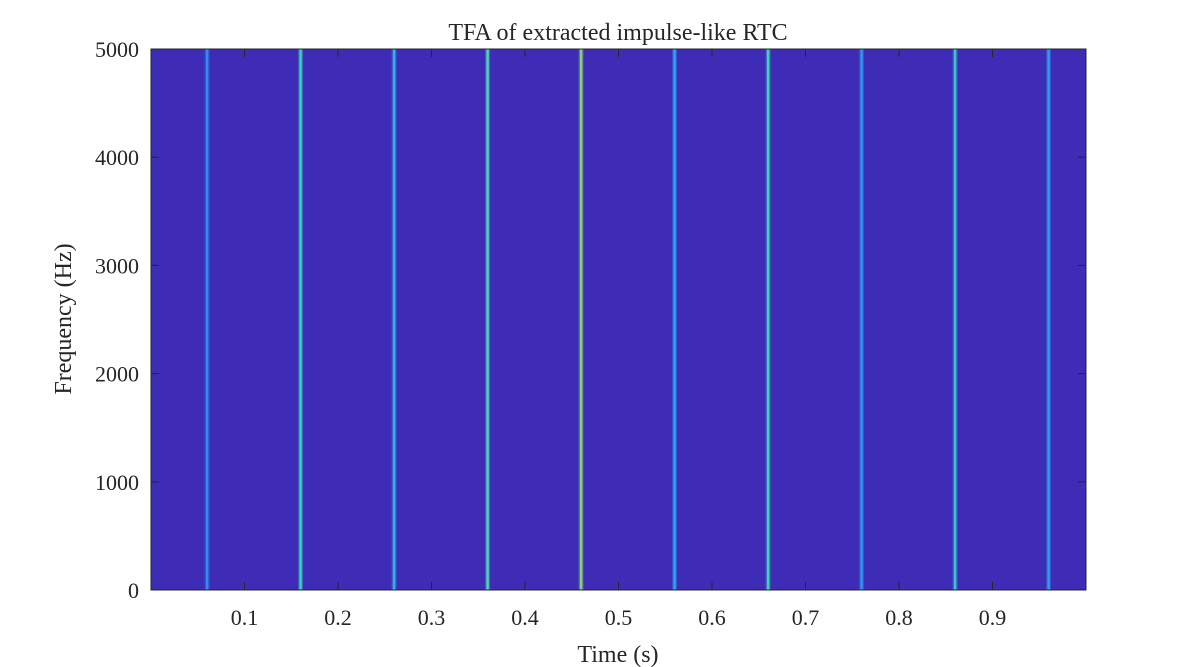  Describe the element at coordinates (245, 617) in the screenshot. I see `x-tick-label: 0.1` at that location.